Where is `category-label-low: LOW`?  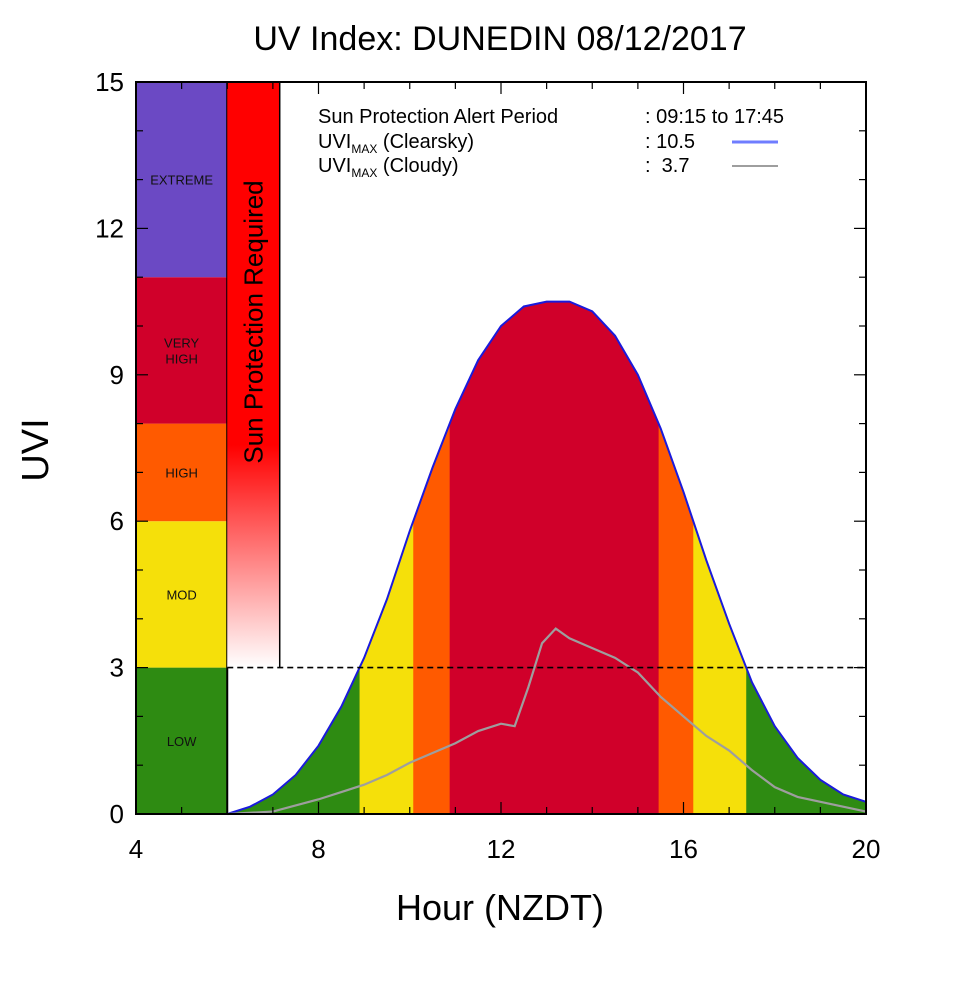
category-label-low: LOW is located at coordinates (182, 741).